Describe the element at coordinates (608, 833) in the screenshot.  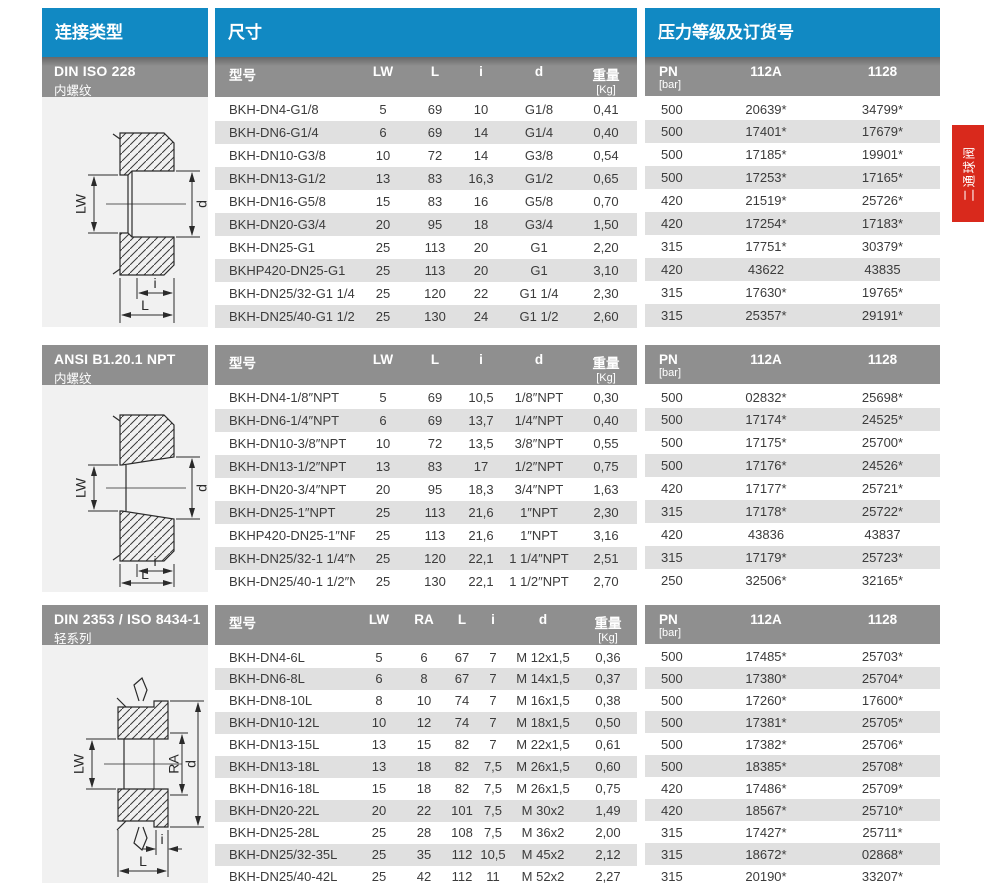
I see `table-cell: 2,00` at that location.